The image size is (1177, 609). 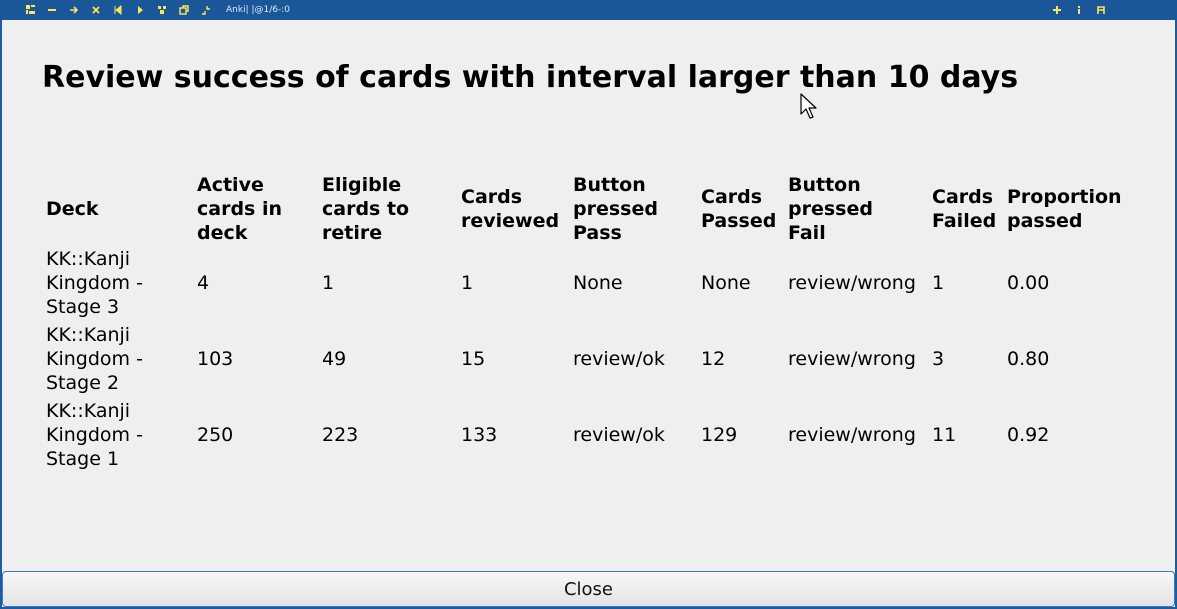 I want to click on cell-deck: KK::Kanji Kingdom - Stage 3, so click(x=94, y=283).